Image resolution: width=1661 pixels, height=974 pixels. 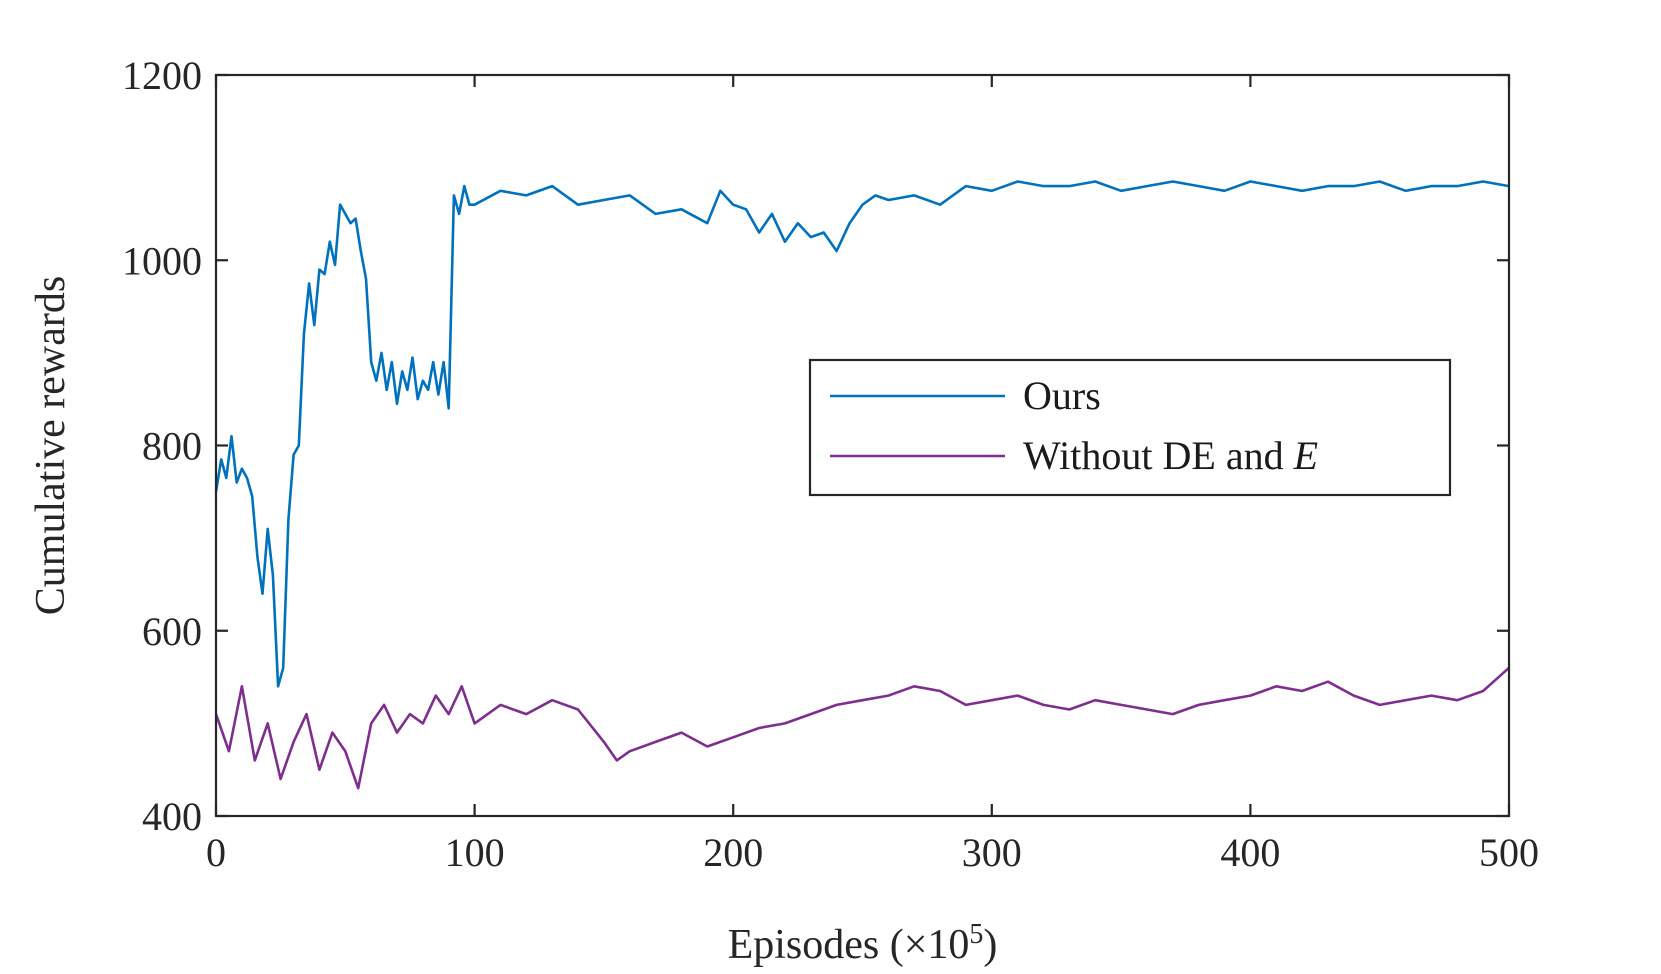 I want to click on x-axis-title-exponent: 5, so click(x=976, y=934).